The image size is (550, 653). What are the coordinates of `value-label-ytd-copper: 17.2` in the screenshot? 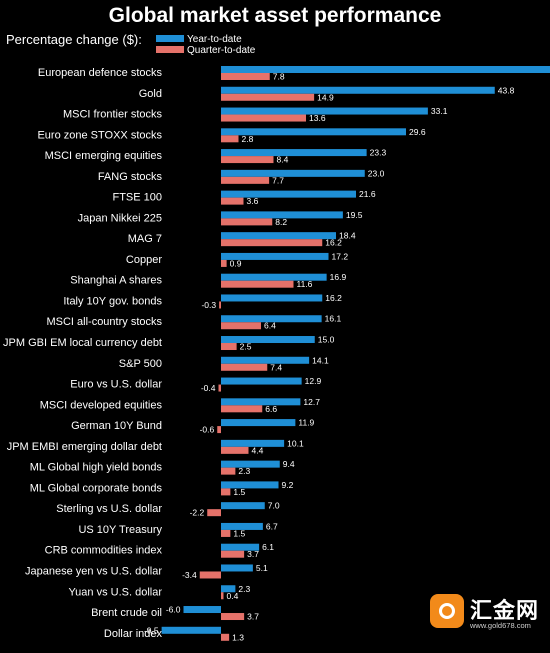 It's located at (340, 256).